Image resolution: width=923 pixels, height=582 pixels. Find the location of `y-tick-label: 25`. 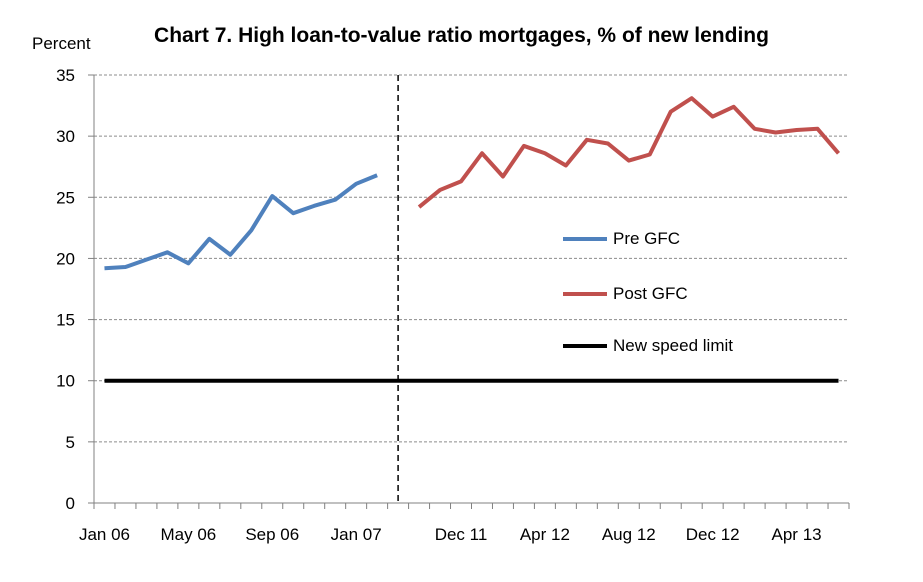

y-tick-label: 25 is located at coordinates (65, 197).